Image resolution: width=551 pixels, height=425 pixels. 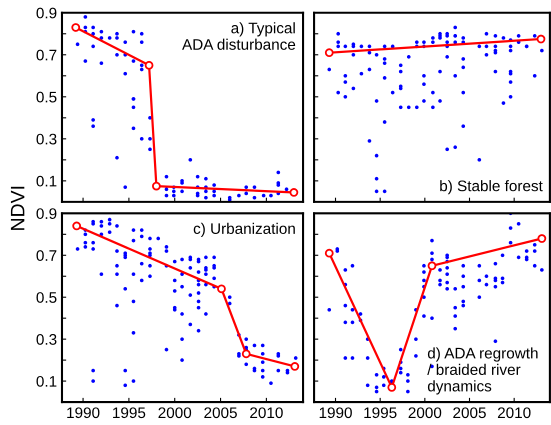 I want to click on annotation: c) Urbanization, so click(x=244, y=230).